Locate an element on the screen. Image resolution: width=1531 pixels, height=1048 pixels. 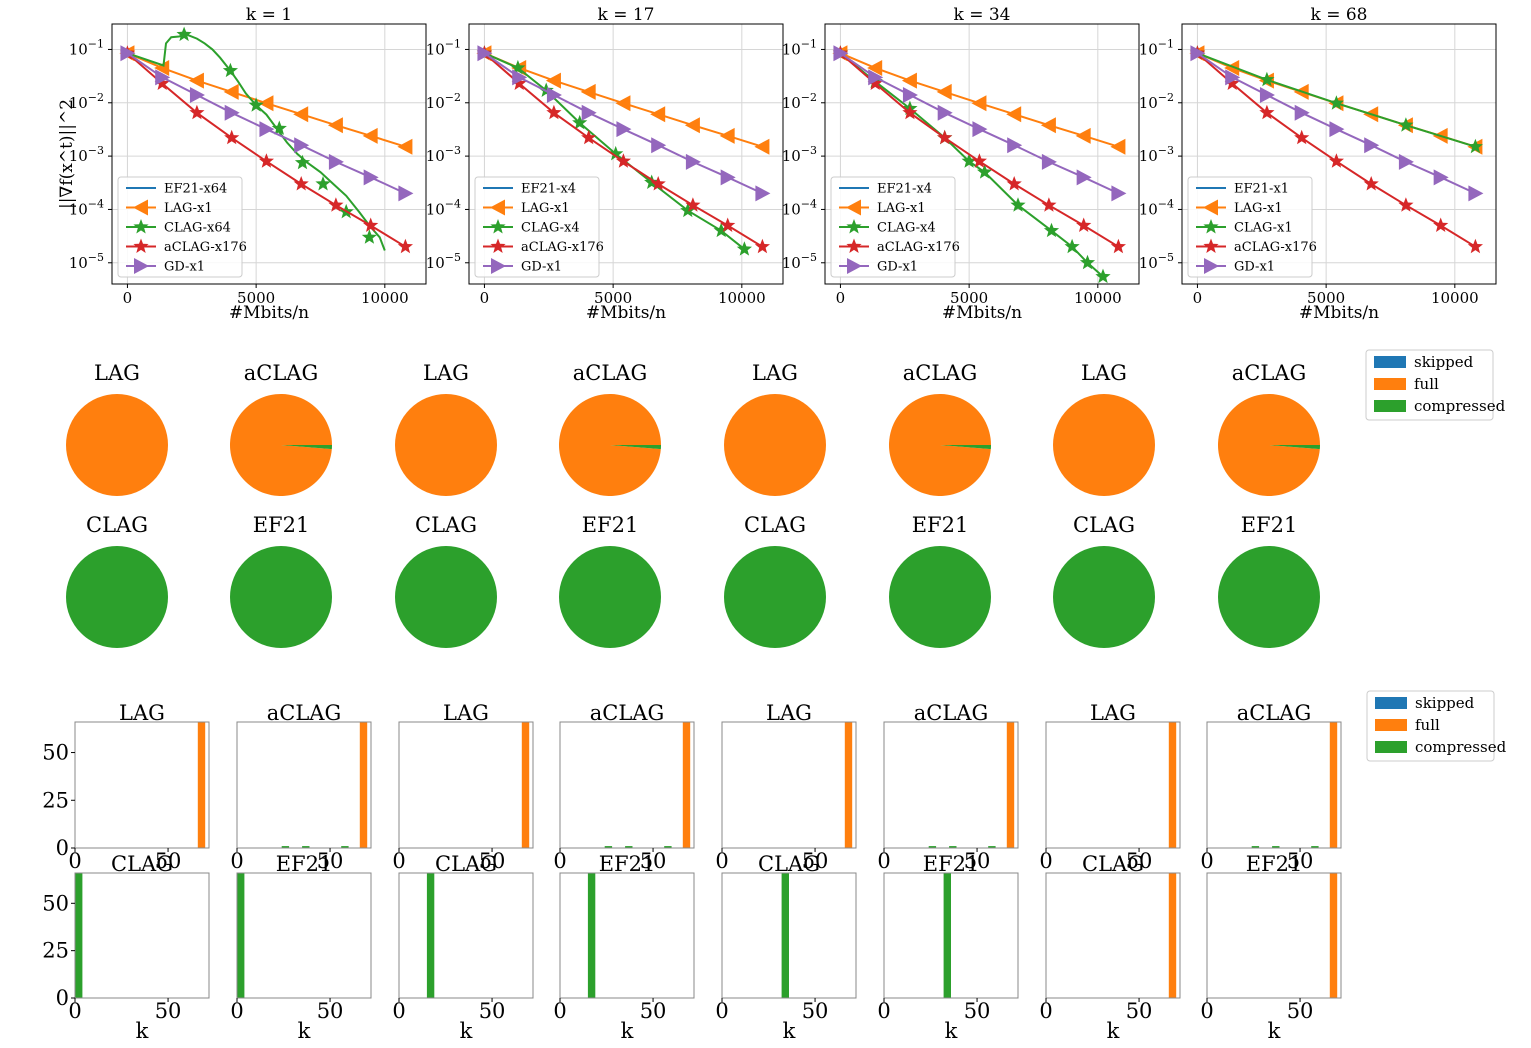
panel-title: k = 17 is located at coordinates (626, 15).